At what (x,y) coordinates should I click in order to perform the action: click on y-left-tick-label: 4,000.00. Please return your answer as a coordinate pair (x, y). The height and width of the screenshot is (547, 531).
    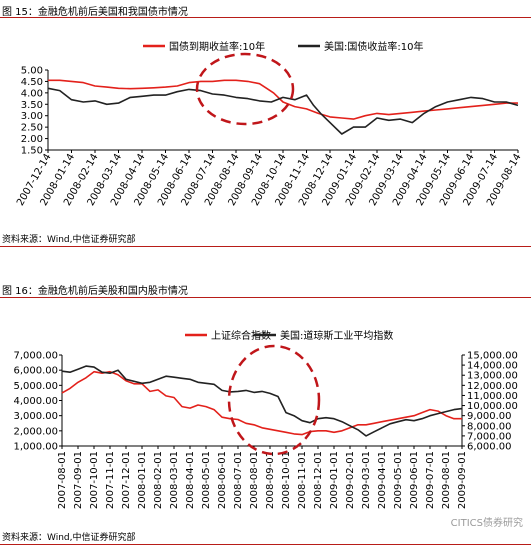
    Looking at the image, I should click on (35, 401).